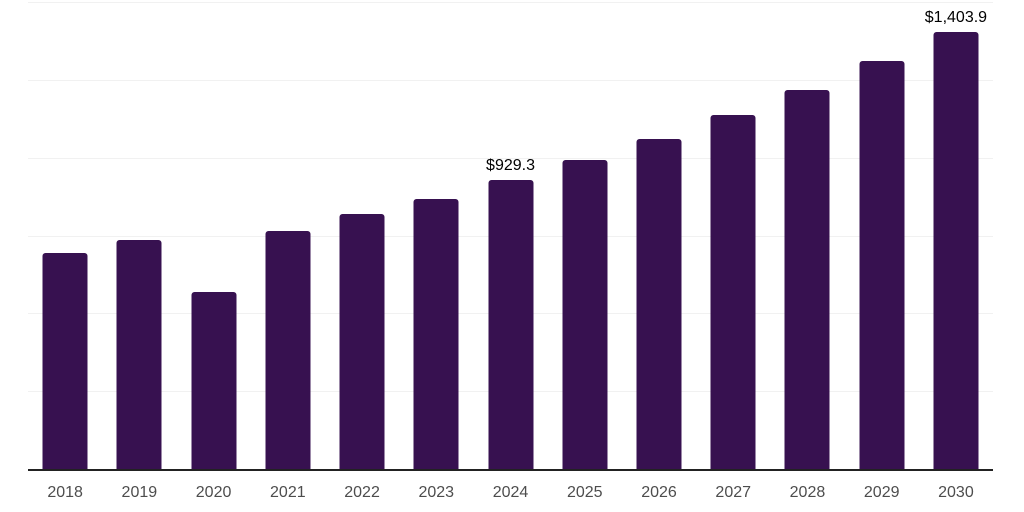 Image resolution: width=1024 pixels, height=512 pixels. What do you see at coordinates (956, 17) in the screenshot?
I see `bar-value-label-2030: $1,403.9` at bounding box center [956, 17].